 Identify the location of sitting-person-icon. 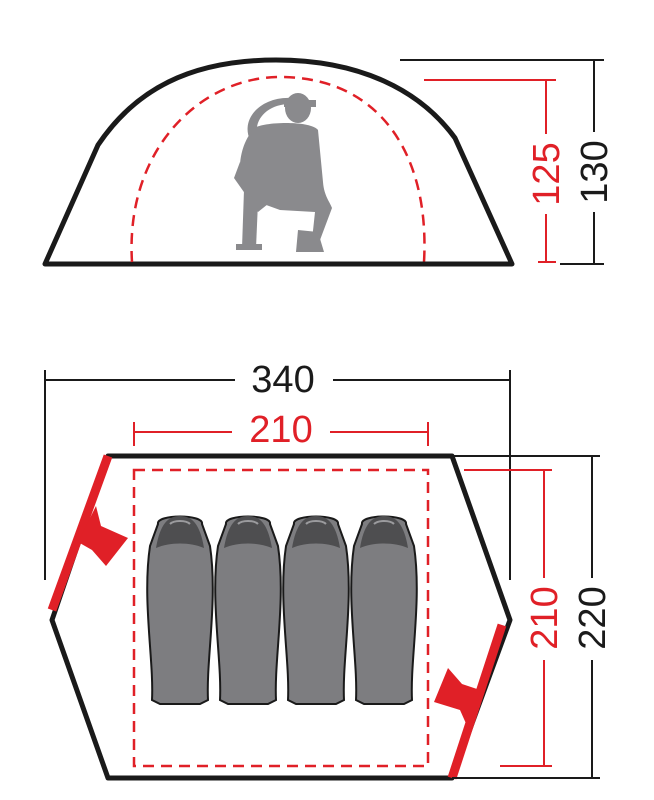
(283, 172).